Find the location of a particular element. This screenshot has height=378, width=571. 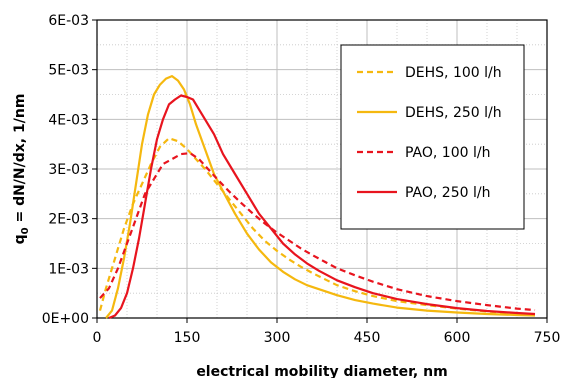

x-tick-label: 750 is located at coordinates (547, 338).